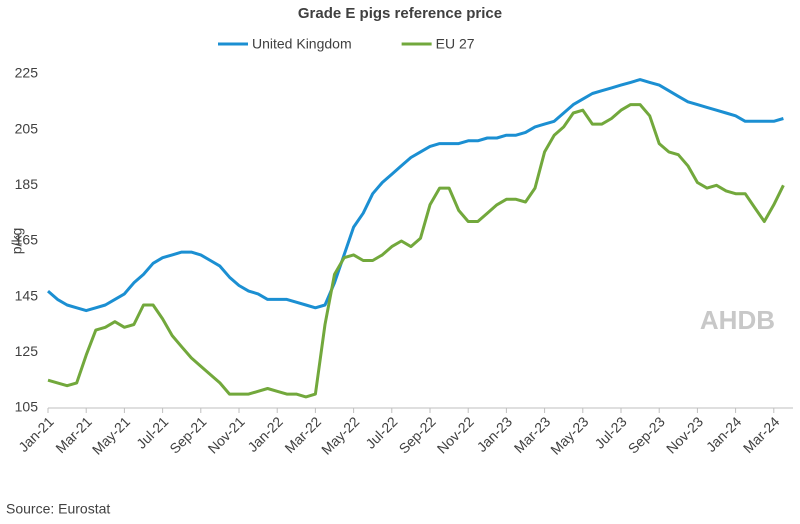  What do you see at coordinates (111, 435) in the screenshot?
I see `x-tick-label: May-21` at bounding box center [111, 435].